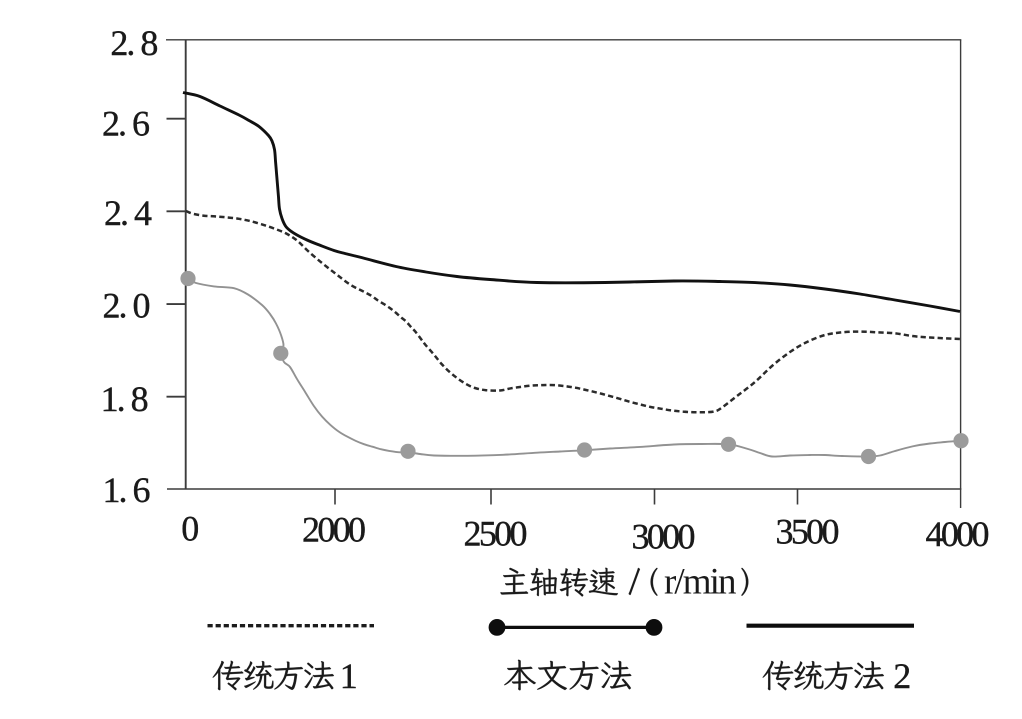  I want to click on svg-text: 4000, so click(958, 534).